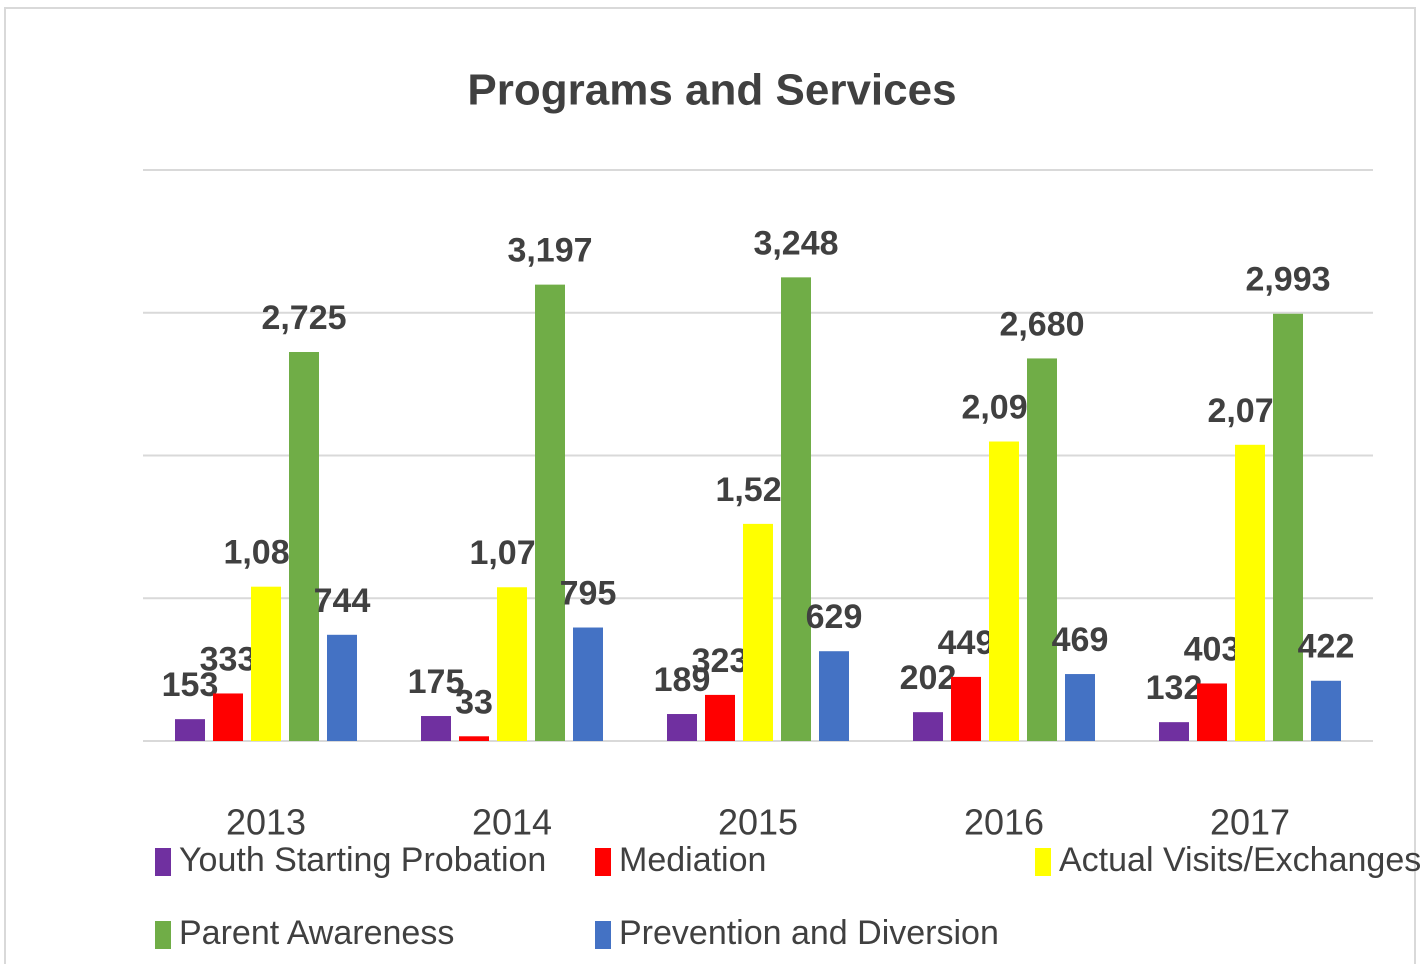 This screenshot has width=1422, height=964. I want to click on data-label: 3,248, so click(795, 243).